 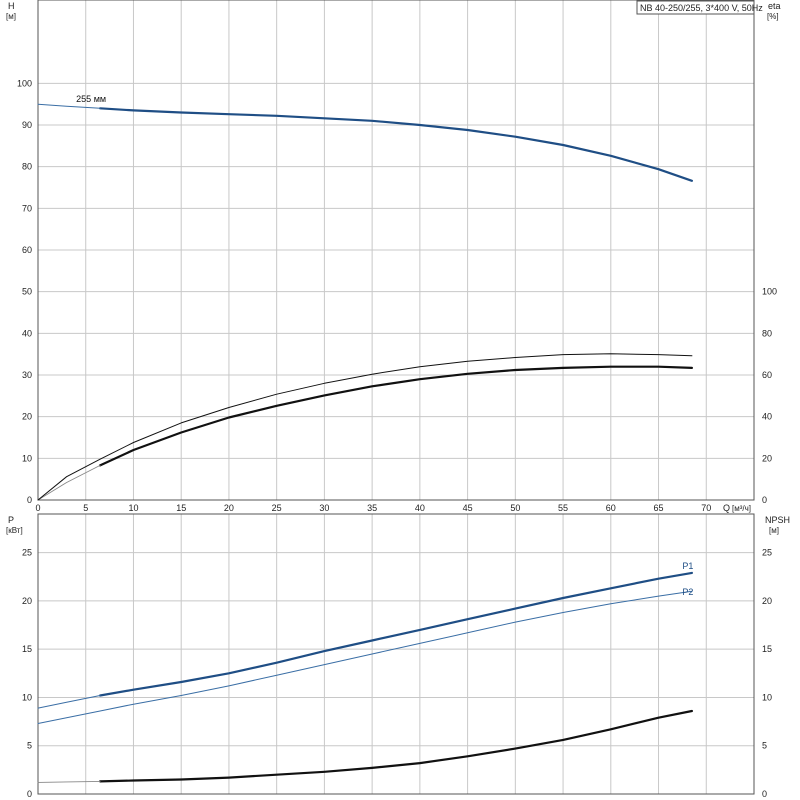 What do you see at coordinates (611, 508) in the screenshot?
I see `x-tick-label: 60` at bounding box center [611, 508].